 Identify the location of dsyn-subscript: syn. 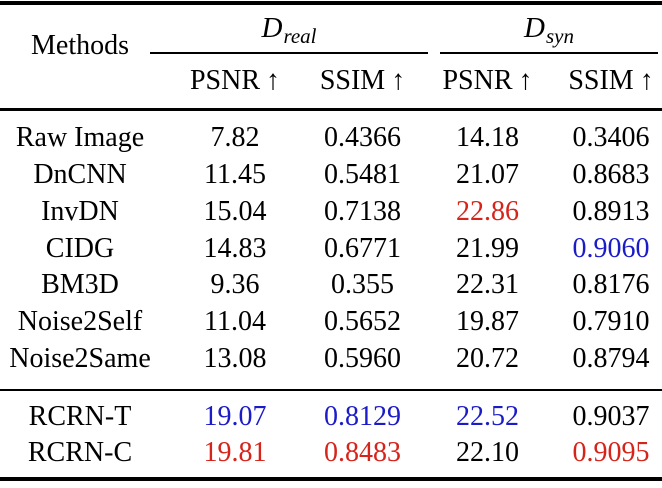
(559, 35).